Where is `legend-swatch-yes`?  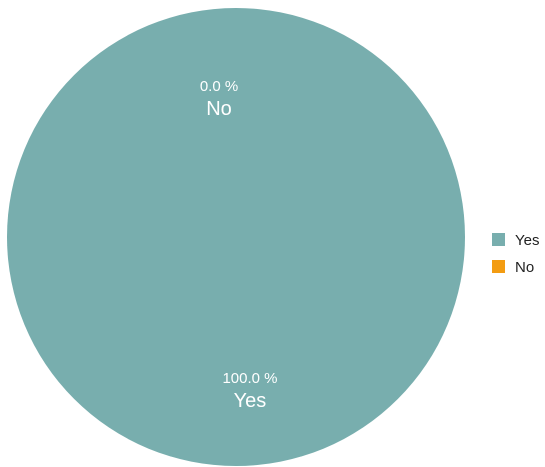 legend-swatch-yes is located at coordinates (498, 239).